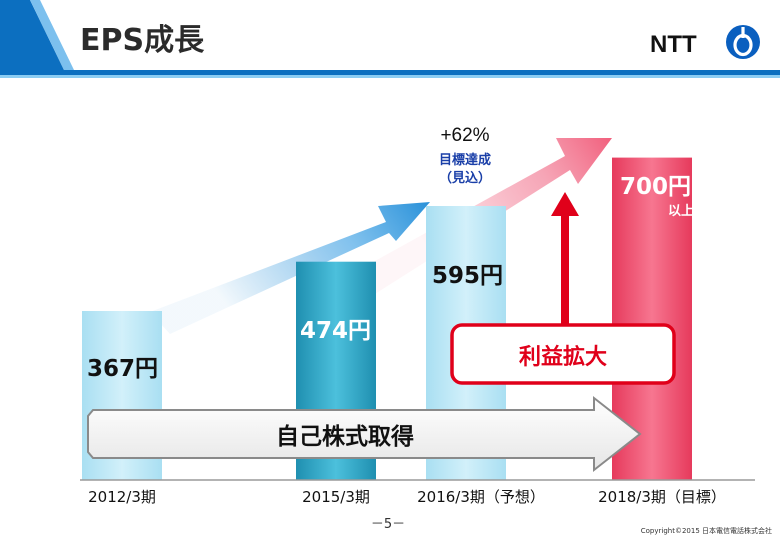 This screenshot has height=540, width=780. I want to click on value-label-2016: 595円, so click(467, 276).